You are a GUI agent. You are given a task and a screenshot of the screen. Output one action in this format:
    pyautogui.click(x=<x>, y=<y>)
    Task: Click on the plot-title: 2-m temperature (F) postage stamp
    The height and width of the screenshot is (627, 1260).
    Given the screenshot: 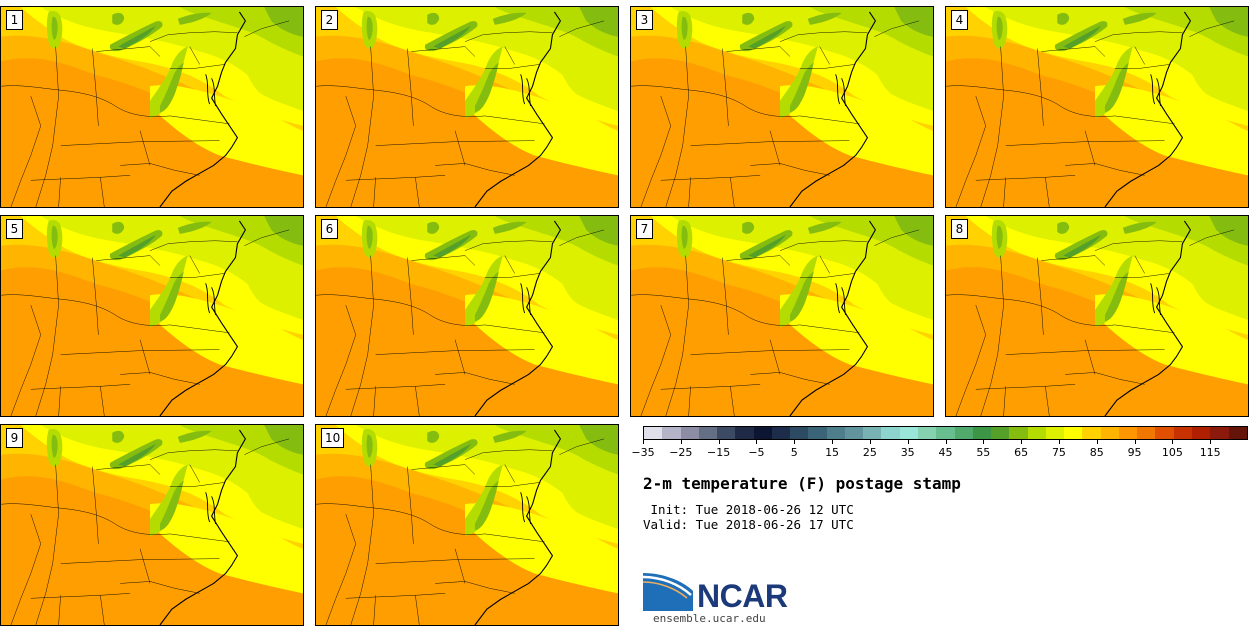 What is the action you would take?
    pyautogui.click(x=802, y=483)
    